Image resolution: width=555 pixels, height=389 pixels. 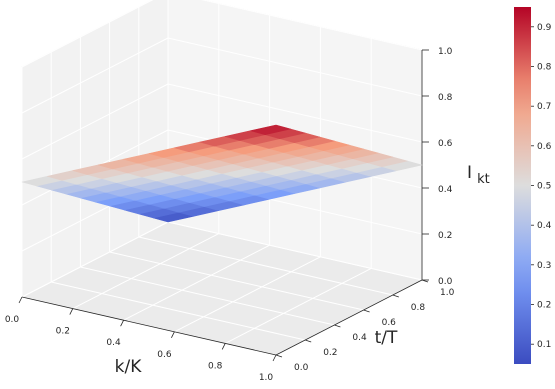 What do you see at coordinates (445, 144) in the screenshot?
I see `z-tick-label: 0.6` at bounding box center [445, 144].